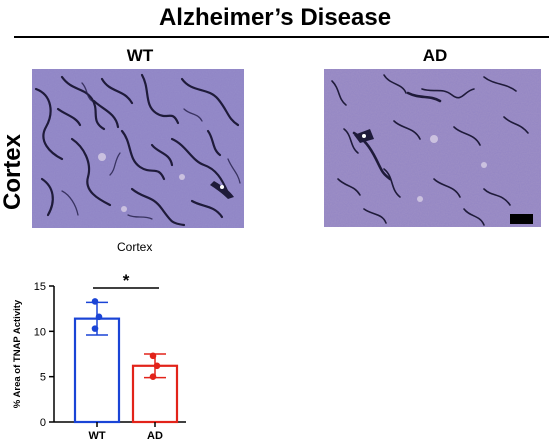  What do you see at coordinates (135, 247) in the screenshot?
I see `chart-title: Cortex` at bounding box center [135, 247].